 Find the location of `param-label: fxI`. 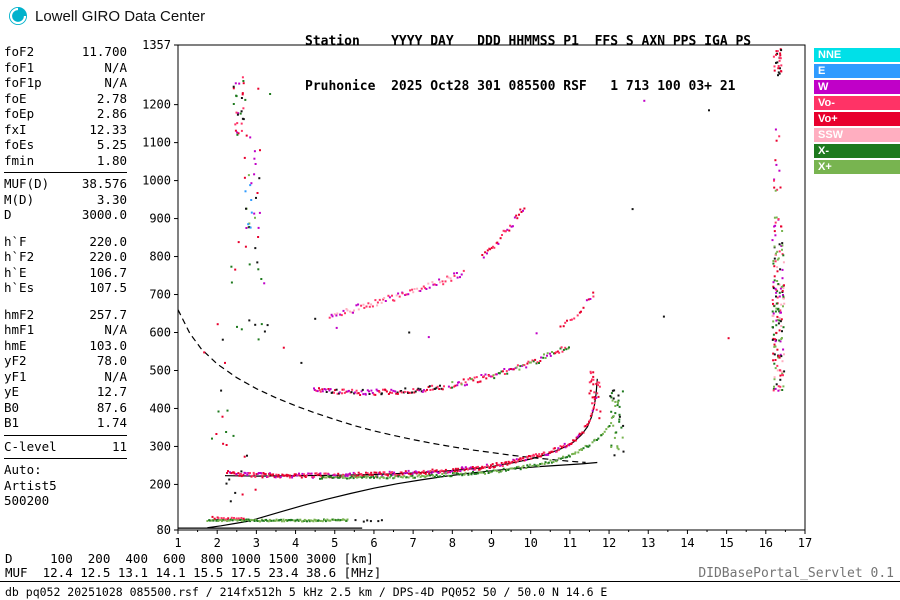

param-label: fxI is located at coordinates (15, 129).